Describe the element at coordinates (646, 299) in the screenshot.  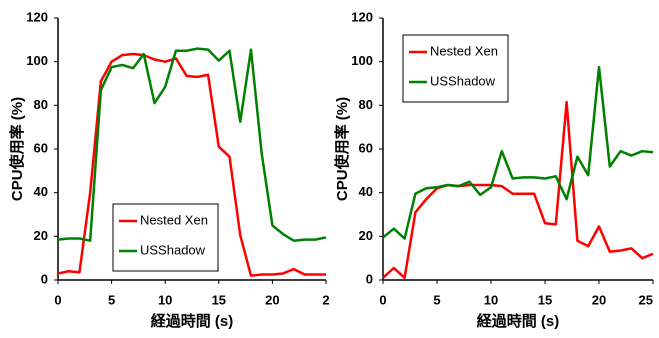
I see `x-tick-label: 25` at that location.